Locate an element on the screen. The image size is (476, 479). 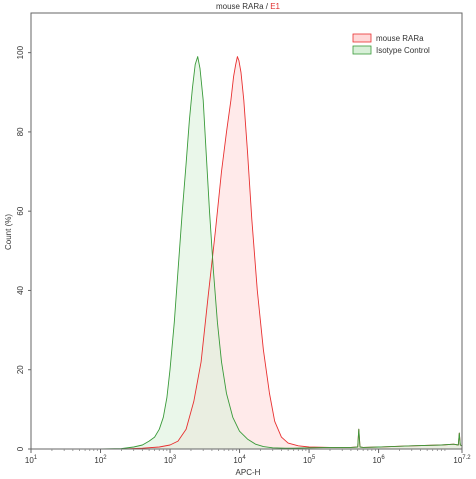
y-tick-label: 0 is located at coordinates (20, 448).